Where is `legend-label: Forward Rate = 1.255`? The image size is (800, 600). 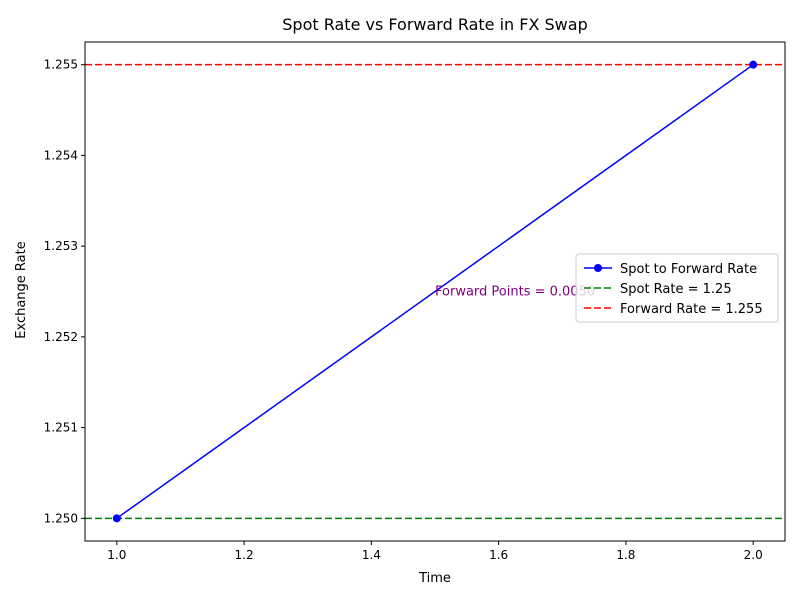 legend-label: Forward Rate = 1.255 is located at coordinates (691, 309).